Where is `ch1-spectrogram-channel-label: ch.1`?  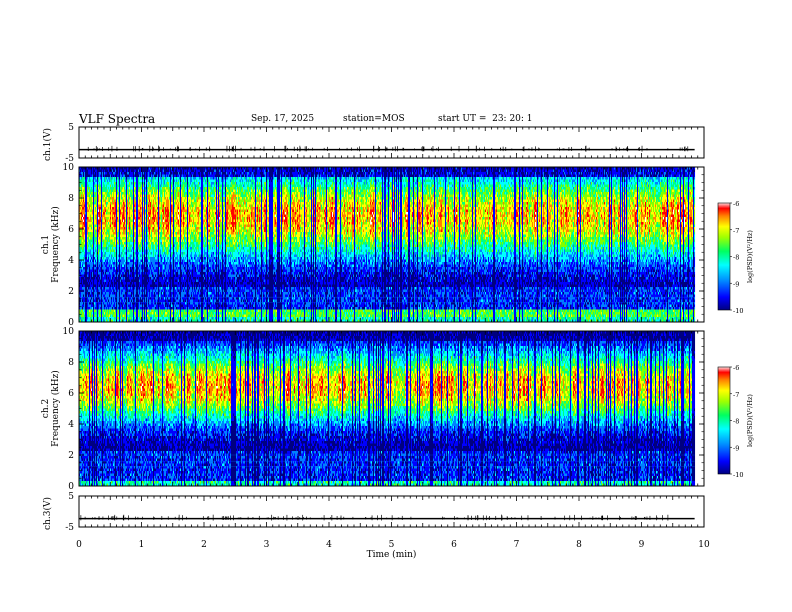 ch1-spectrogram-channel-label: ch.1 is located at coordinates (46, 244).